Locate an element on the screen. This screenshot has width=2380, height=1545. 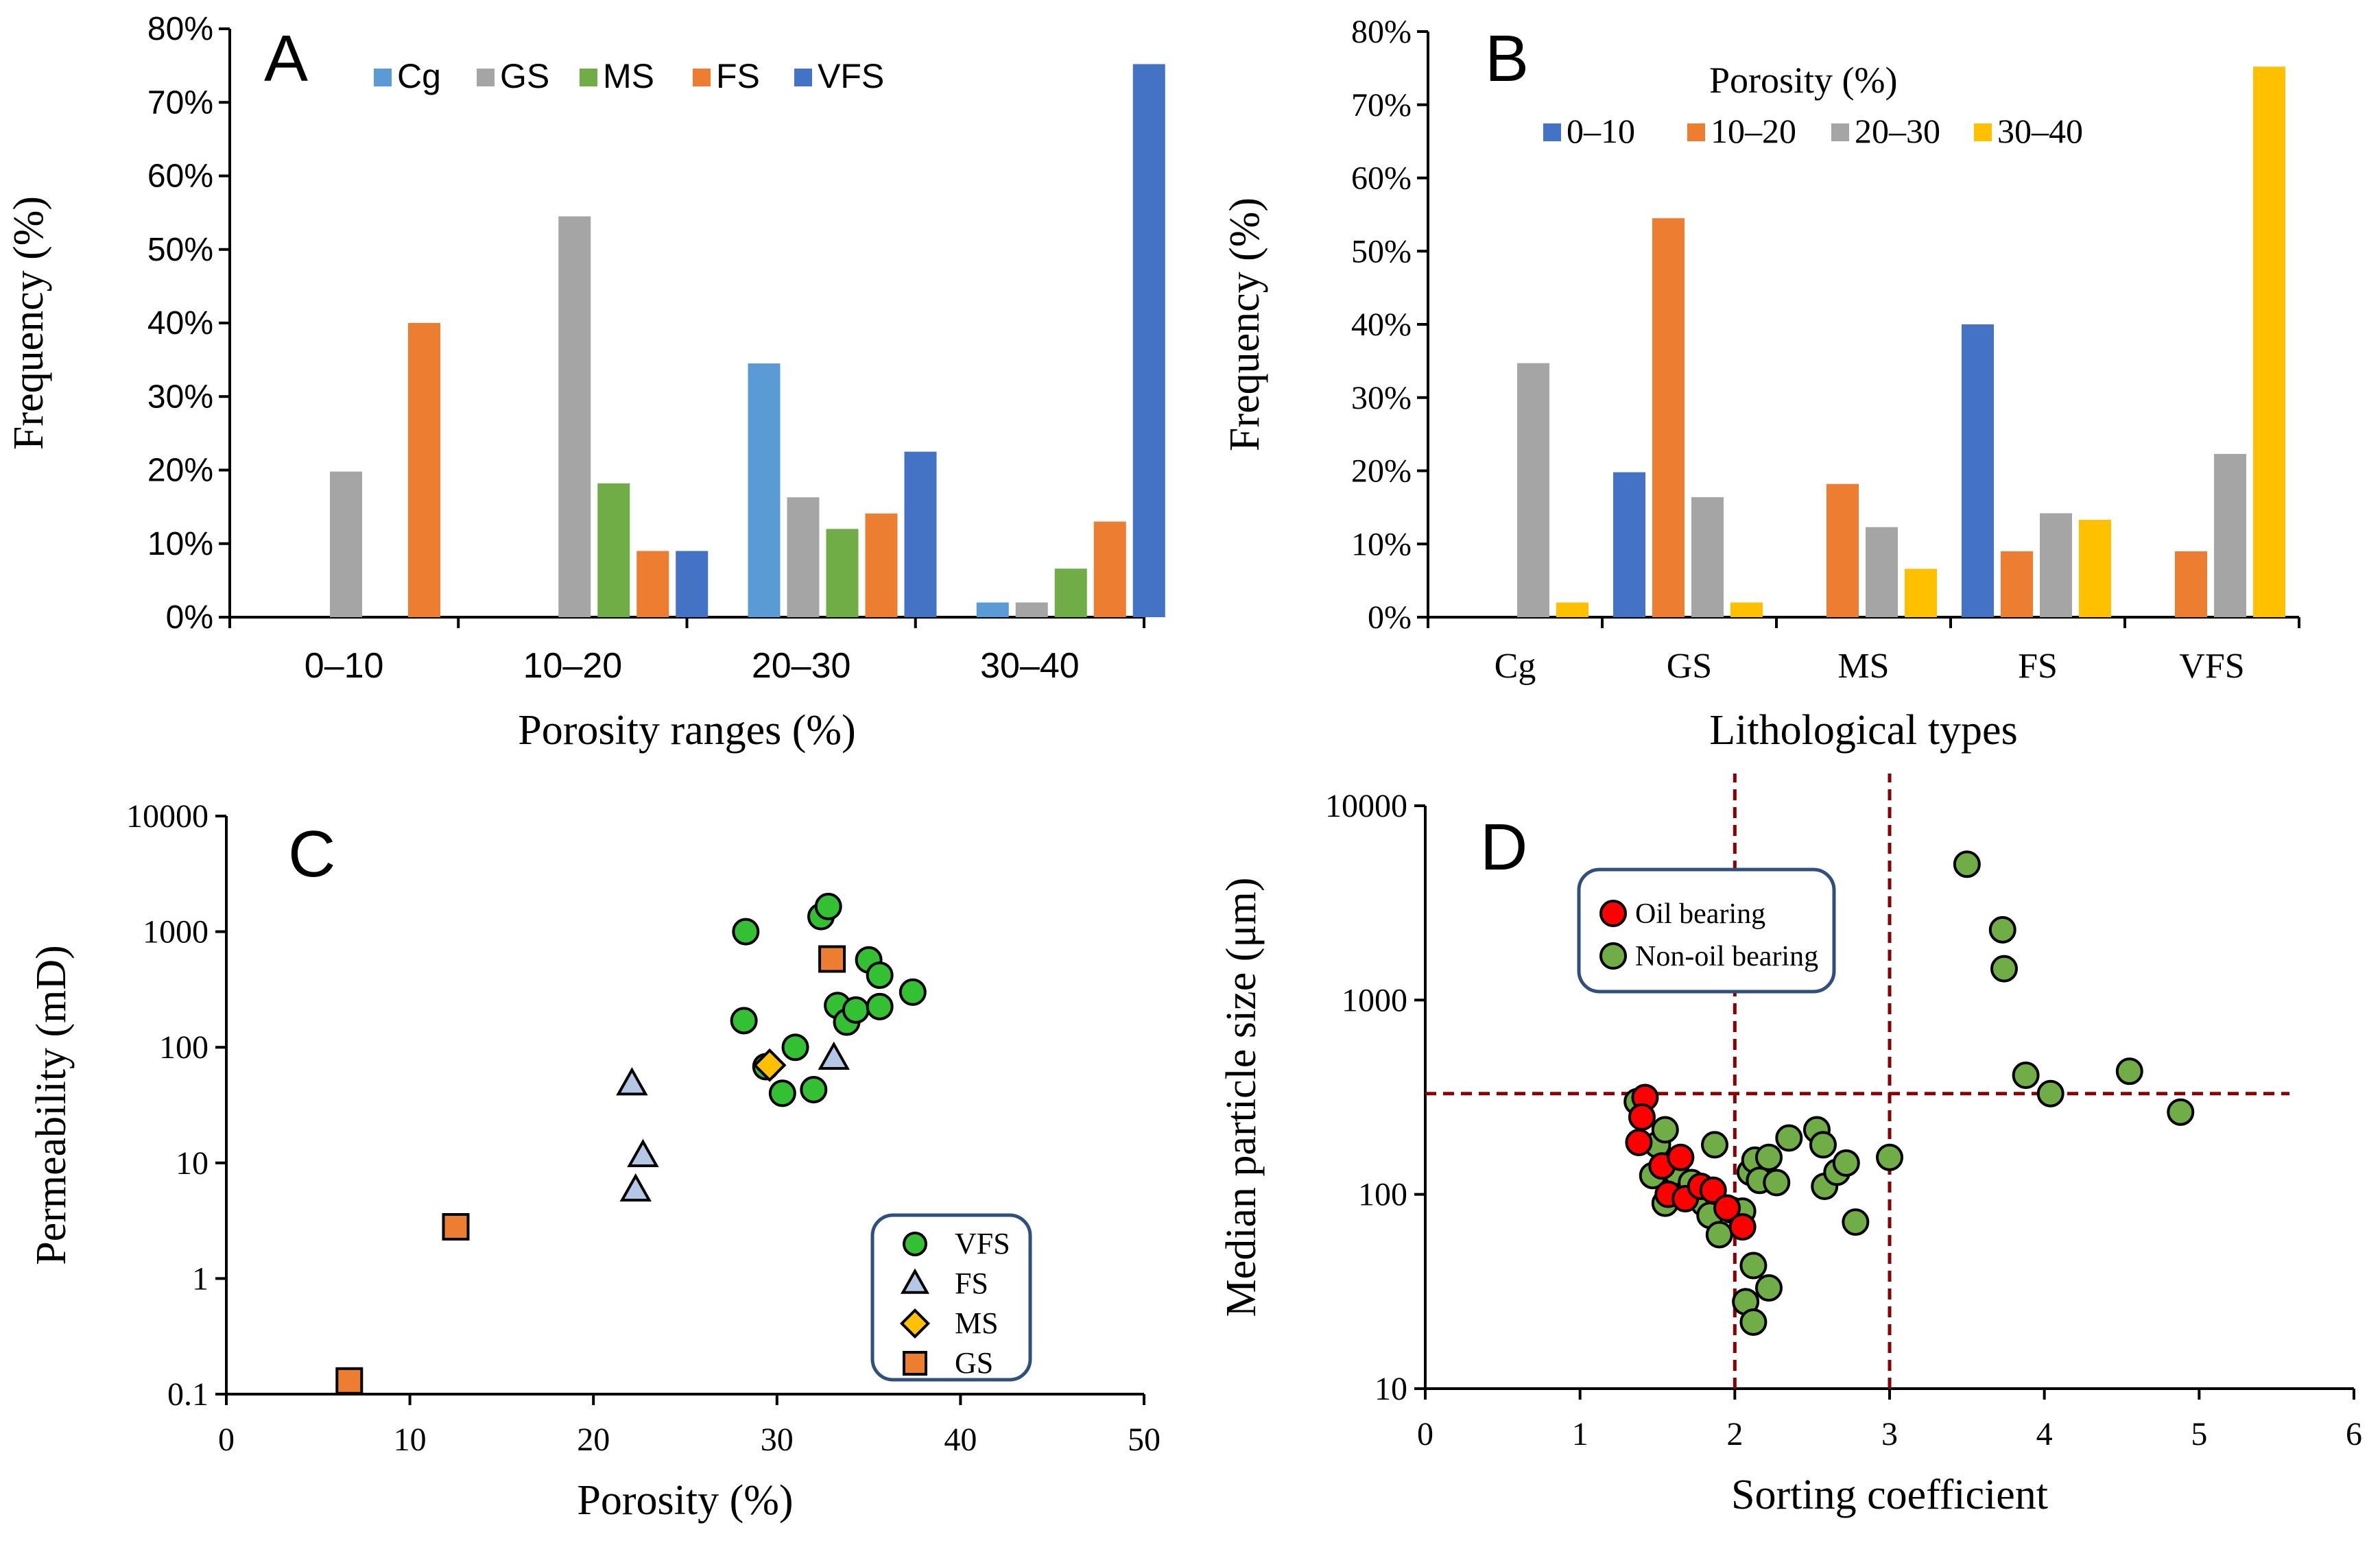
y-tick-label: 40% is located at coordinates (180, 323).